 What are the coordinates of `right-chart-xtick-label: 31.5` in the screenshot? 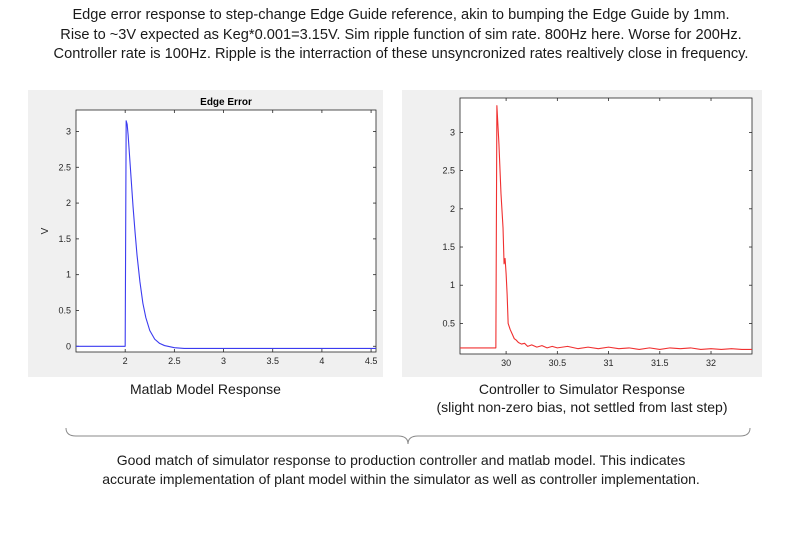 It's located at (660, 363).